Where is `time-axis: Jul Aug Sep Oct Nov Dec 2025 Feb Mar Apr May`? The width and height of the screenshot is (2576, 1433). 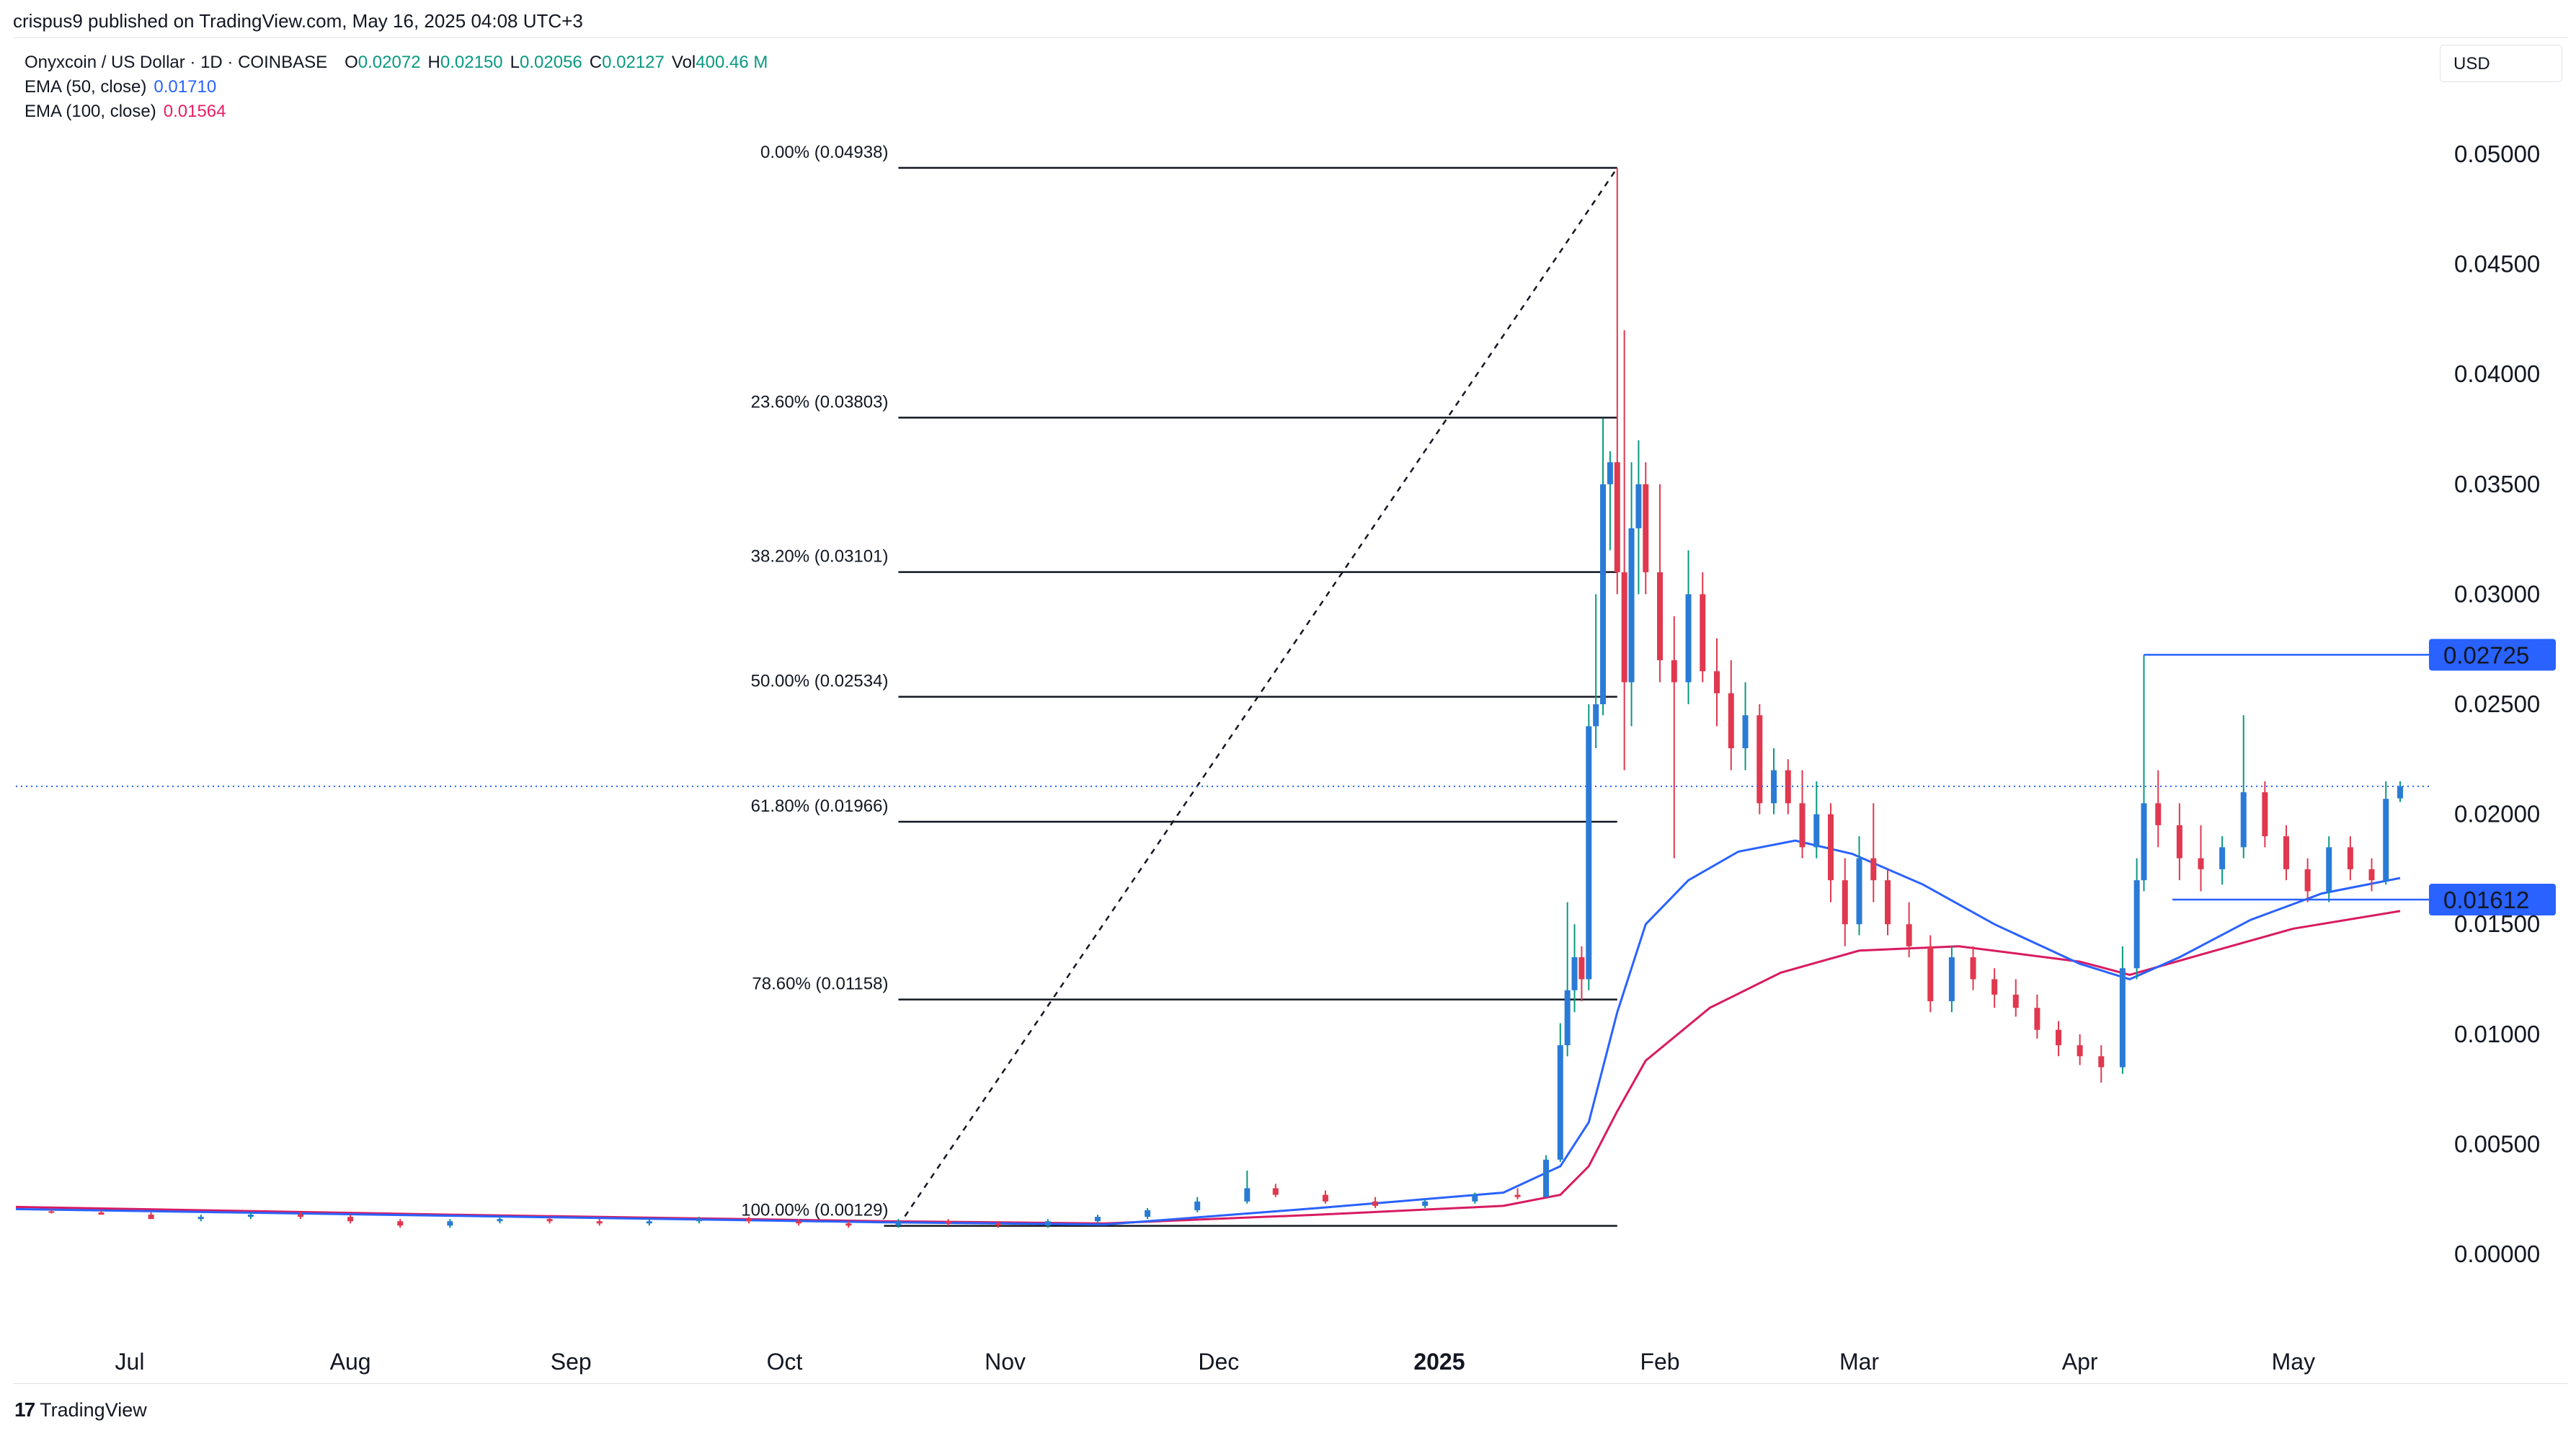
time-axis: Jul Aug Sep Oct Nov Dec 2025 Feb Mar Apr May is located at coordinates (1215, 1362).